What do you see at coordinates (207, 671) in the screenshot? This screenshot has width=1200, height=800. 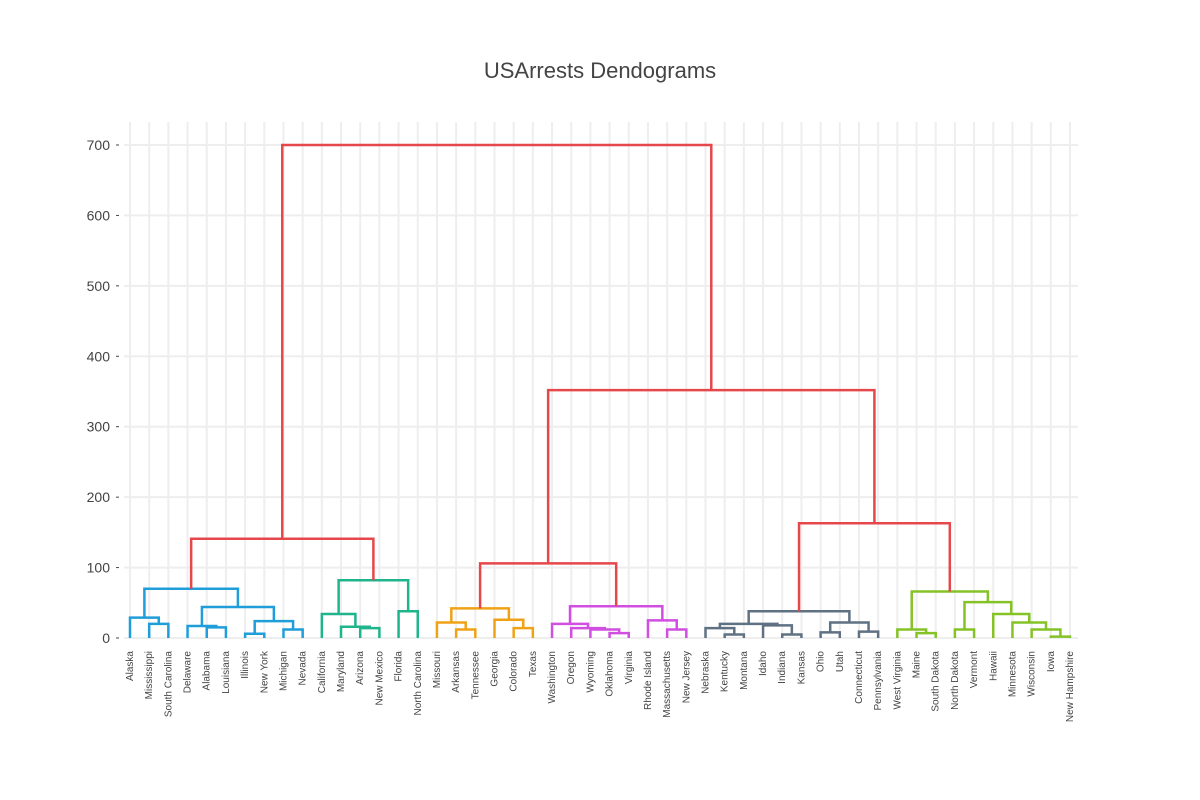 I see `leaf-label: Alabama` at bounding box center [207, 671].